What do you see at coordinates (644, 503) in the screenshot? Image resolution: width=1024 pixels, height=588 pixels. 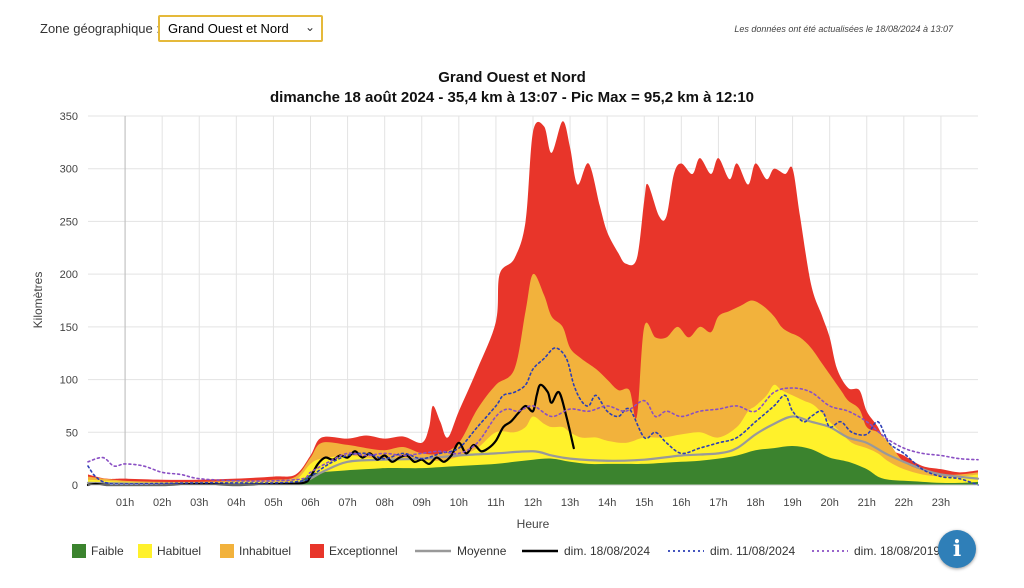 I see `x-tick-label: 15h` at bounding box center [644, 503].